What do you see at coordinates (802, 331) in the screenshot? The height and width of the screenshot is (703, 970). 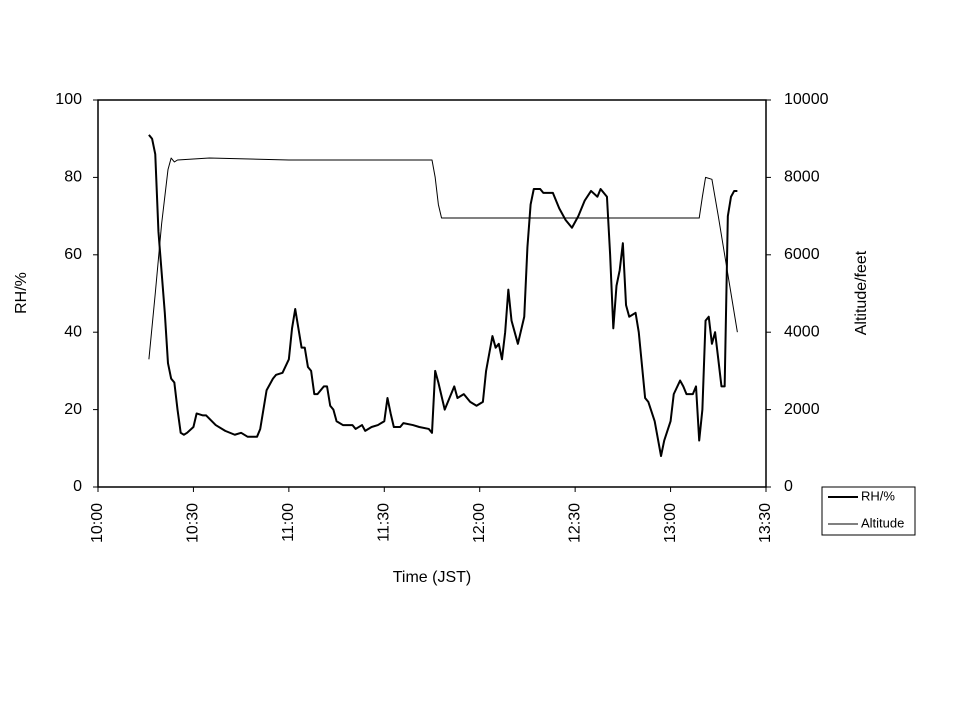 I see `y2-tick-label: 4000` at bounding box center [802, 331].